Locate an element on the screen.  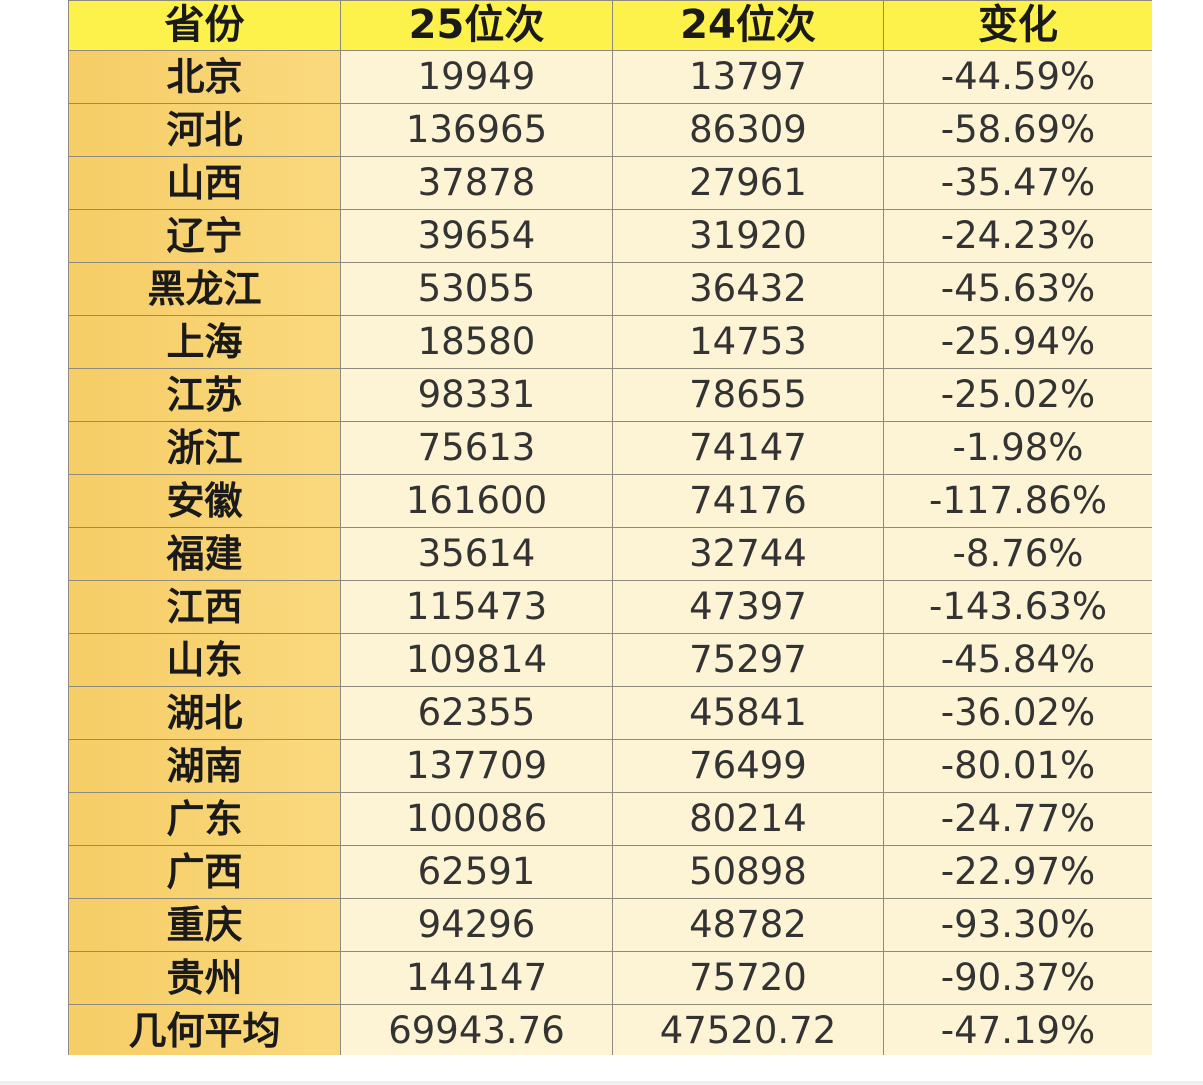
table-row: 江苏 98331 78655 -25.02% is located at coordinates (610, 395).